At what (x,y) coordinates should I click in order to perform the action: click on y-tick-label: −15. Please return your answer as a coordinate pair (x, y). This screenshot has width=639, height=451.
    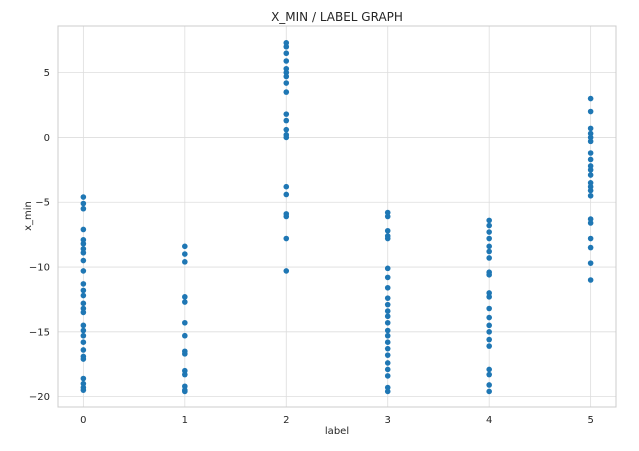
    Looking at the image, I should click on (39, 332).